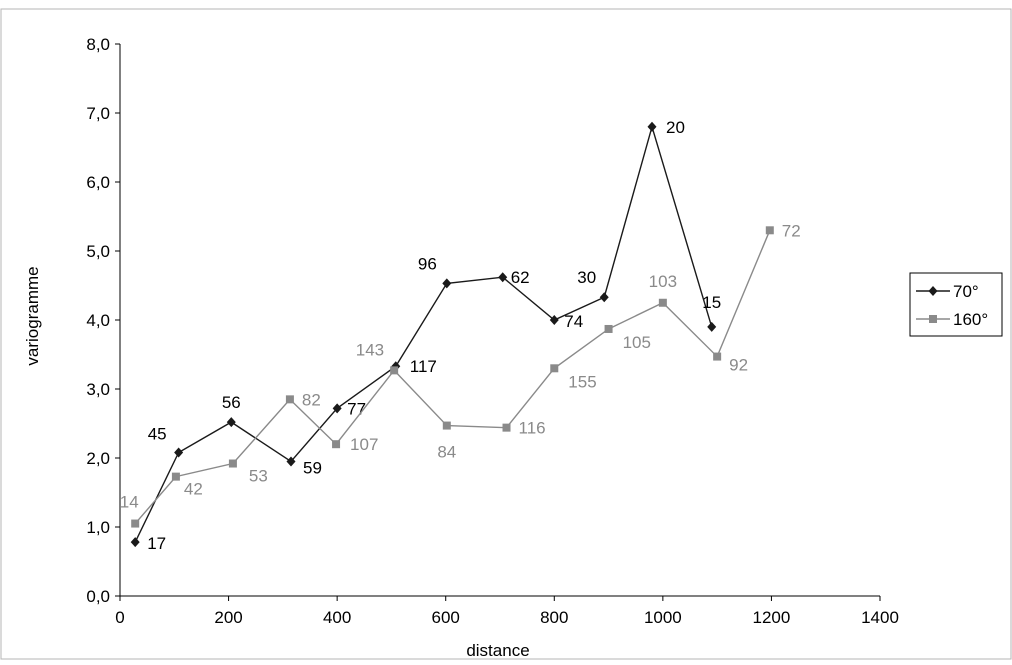 This screenshot has height=665, width=1012. Describe the element at coordinates (711, 302) in the screenshot. I see `data-label: 15` at that location.